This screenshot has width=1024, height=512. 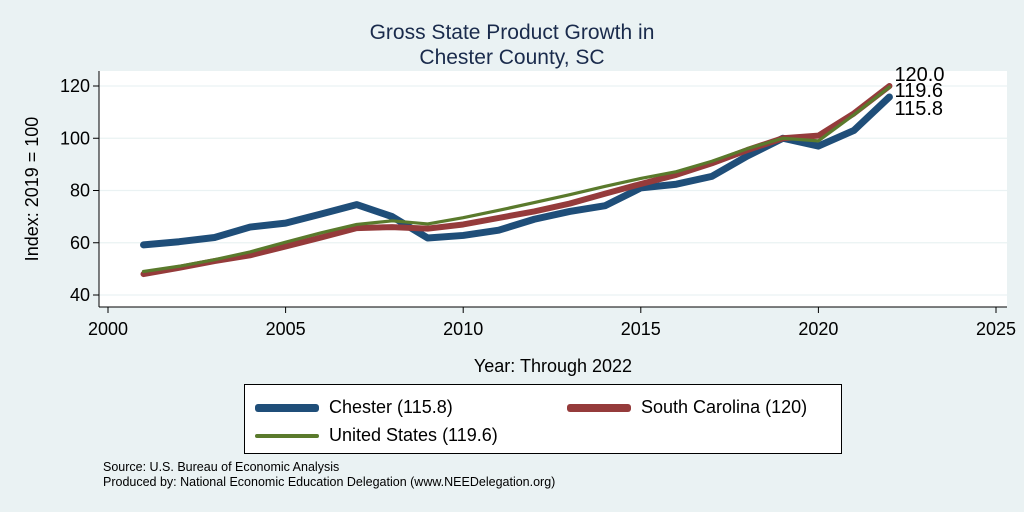 I want to click on y-tick-label-40: 40, so click(x=80, y=295).